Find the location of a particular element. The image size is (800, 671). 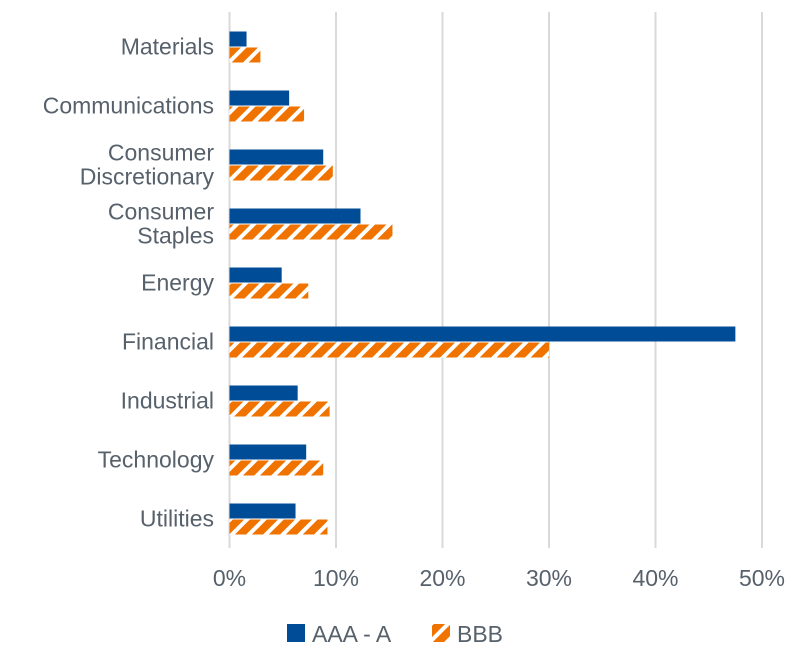

category-label: Financial is located at coordinates (168, 342).